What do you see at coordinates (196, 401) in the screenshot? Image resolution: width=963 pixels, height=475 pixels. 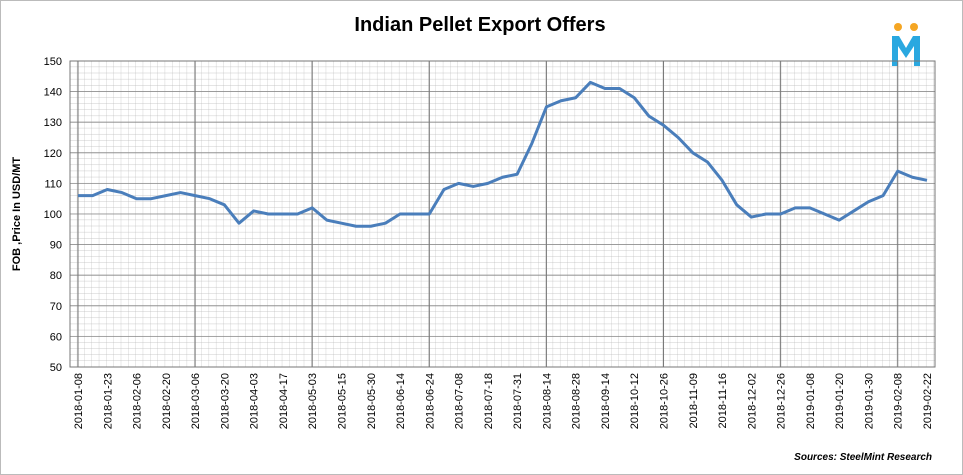 I see `x-tick-label: 2018-03-06` at bounding box center [196, 401].